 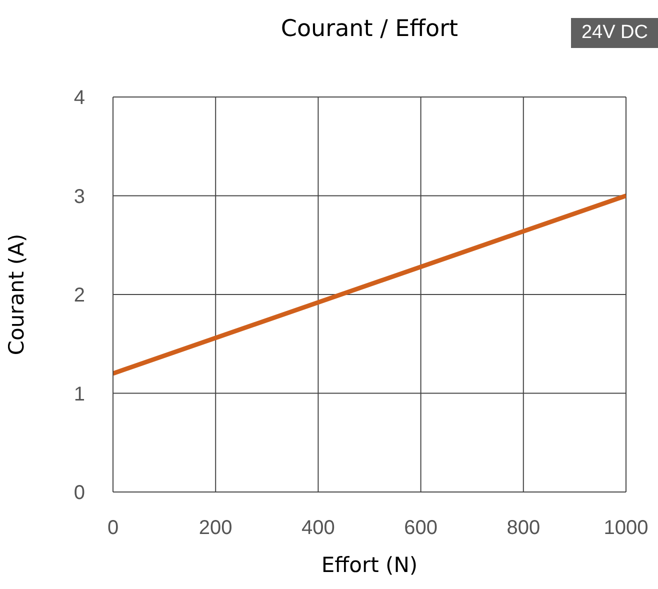 I want to click on text: 24V DC, so click(x=614, y=33).